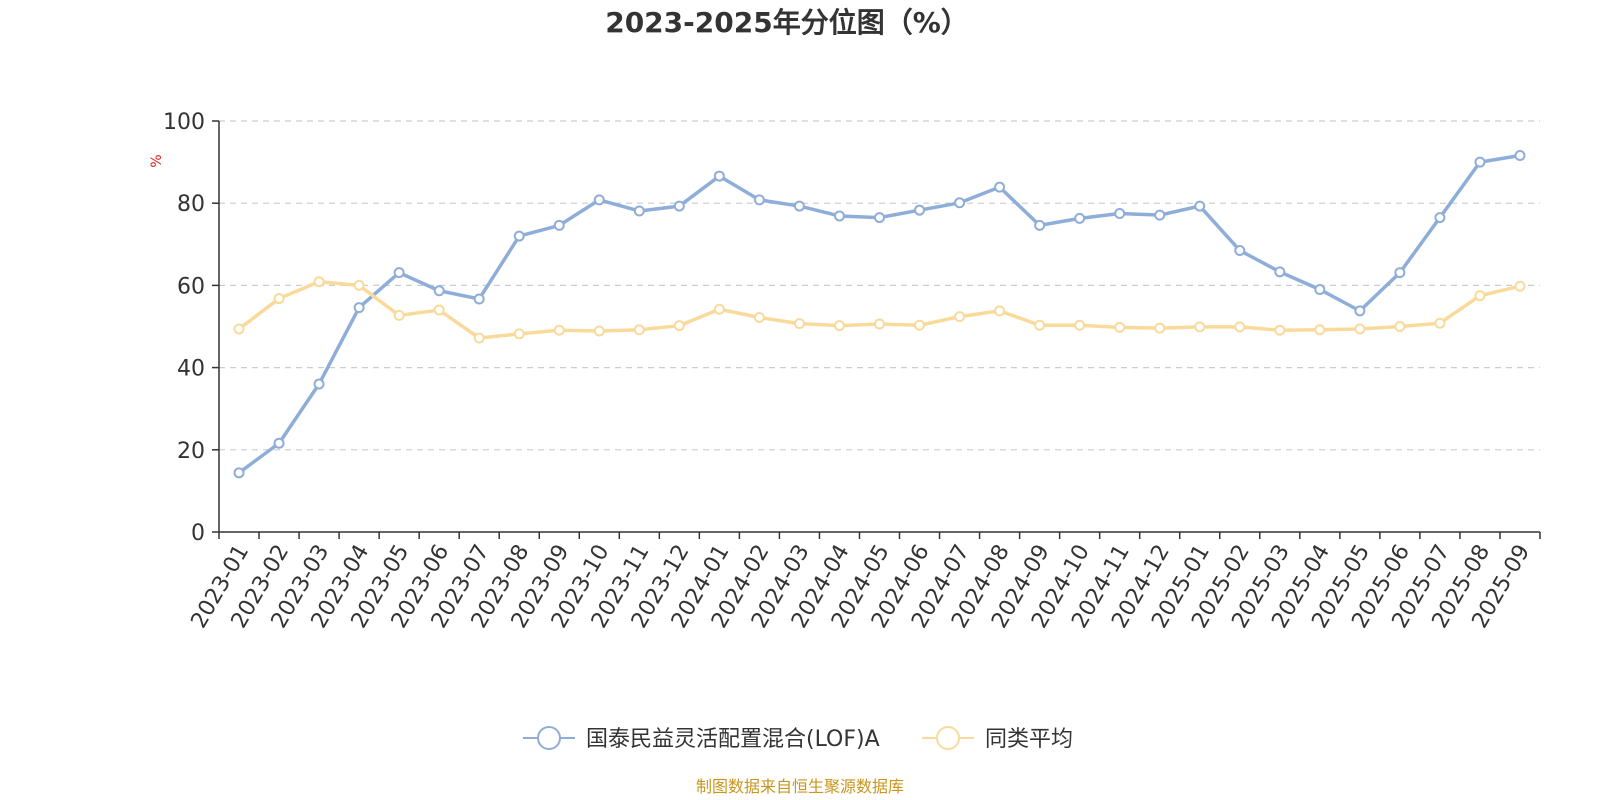 This screenshot has height=800, width=1600. I want to click on y-tick-label: 20, so click(191, 451).